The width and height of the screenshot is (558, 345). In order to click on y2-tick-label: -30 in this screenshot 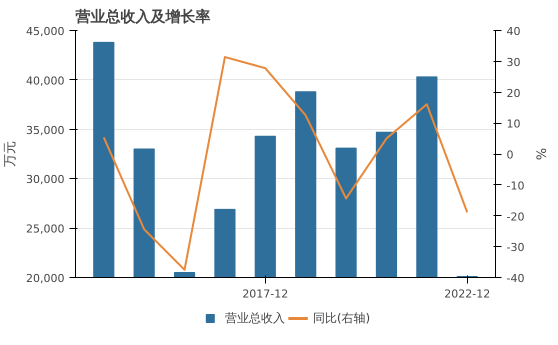, I will do `click(515, 247)`.